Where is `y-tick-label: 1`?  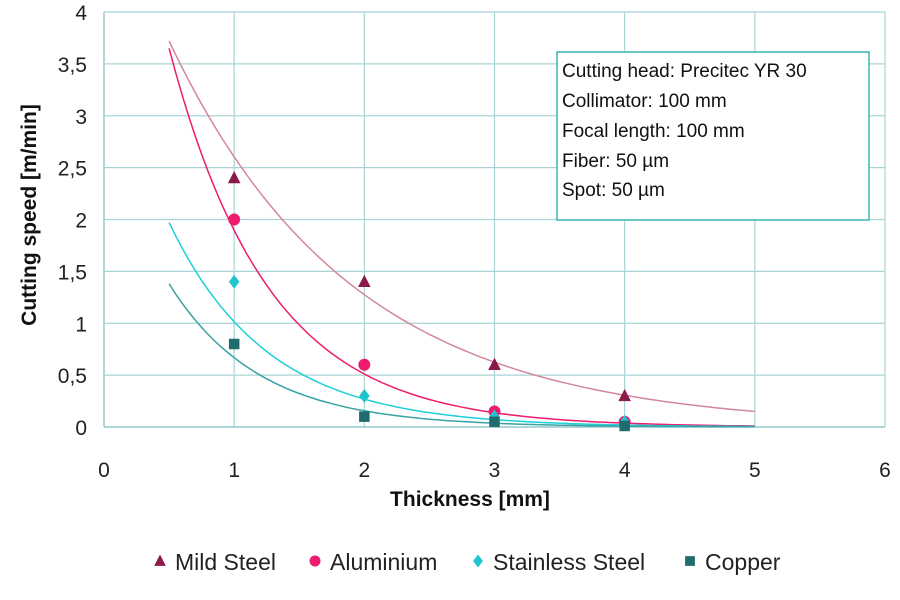 y-tick-label: 1 is located at coordinates (81, 324).